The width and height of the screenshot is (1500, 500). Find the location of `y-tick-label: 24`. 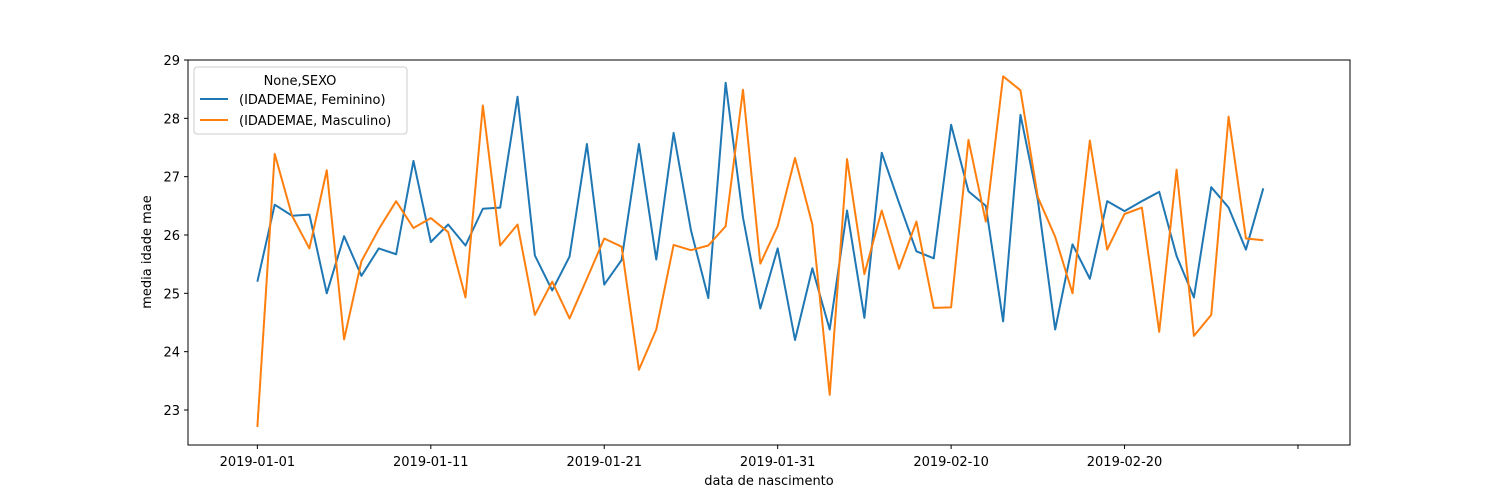

y-tick-label: 24 is located at coordinates (171, 353).